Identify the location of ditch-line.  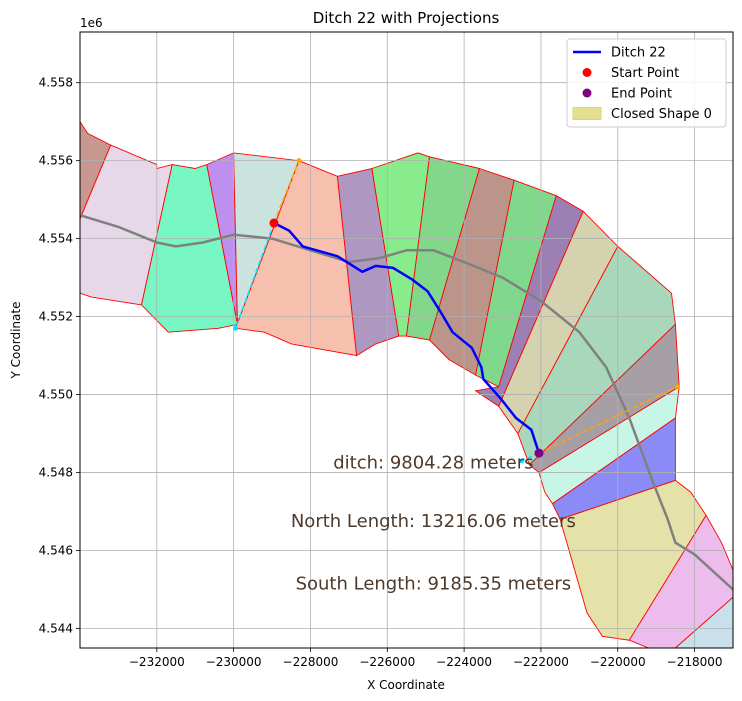
(407, 337).